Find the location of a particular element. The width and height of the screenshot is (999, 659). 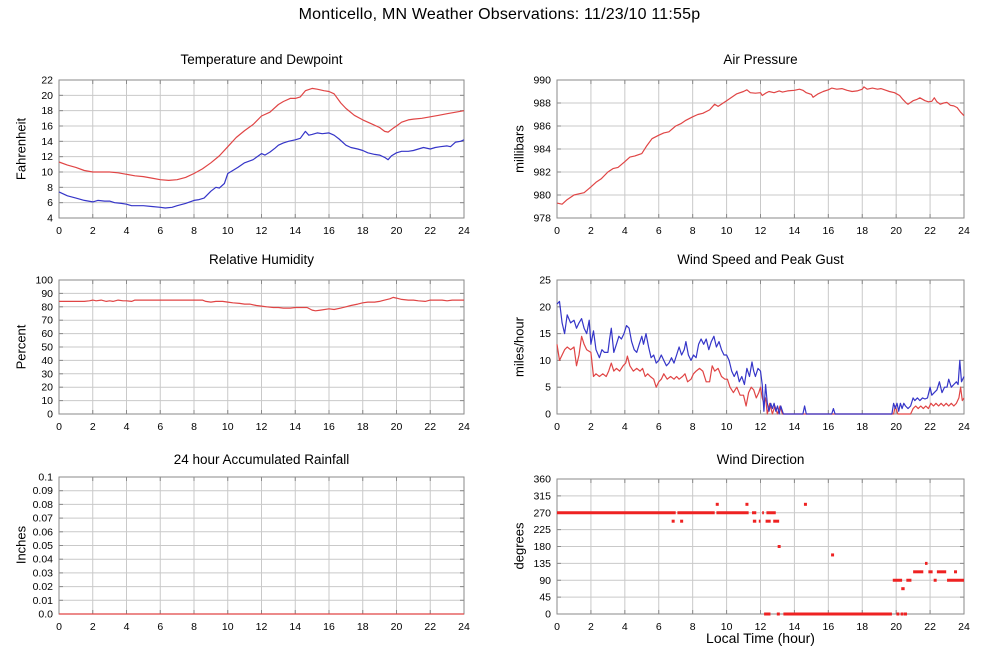

y-tick-label: 180 is located at coordinates (542, 547).